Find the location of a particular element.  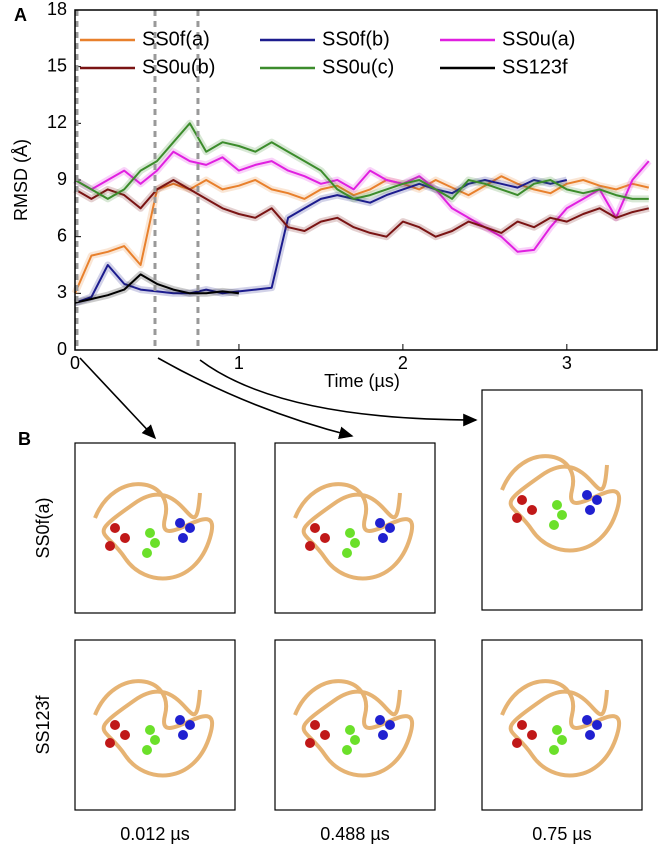

y-tick-label: 6 is located at coordinates (62, 235).